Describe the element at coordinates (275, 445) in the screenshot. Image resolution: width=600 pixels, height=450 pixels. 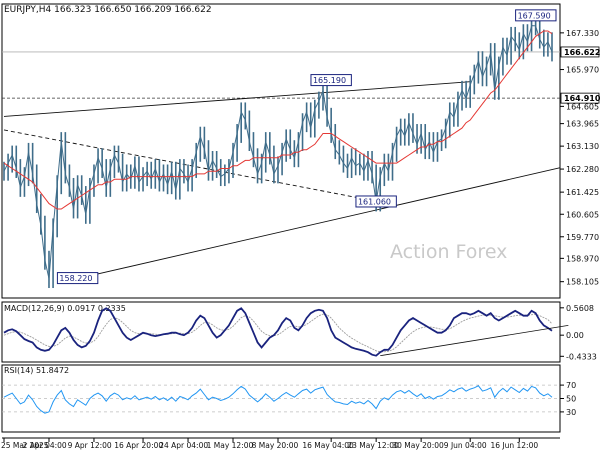
I see `time-tick-label: 8 May 20:00` at that location.